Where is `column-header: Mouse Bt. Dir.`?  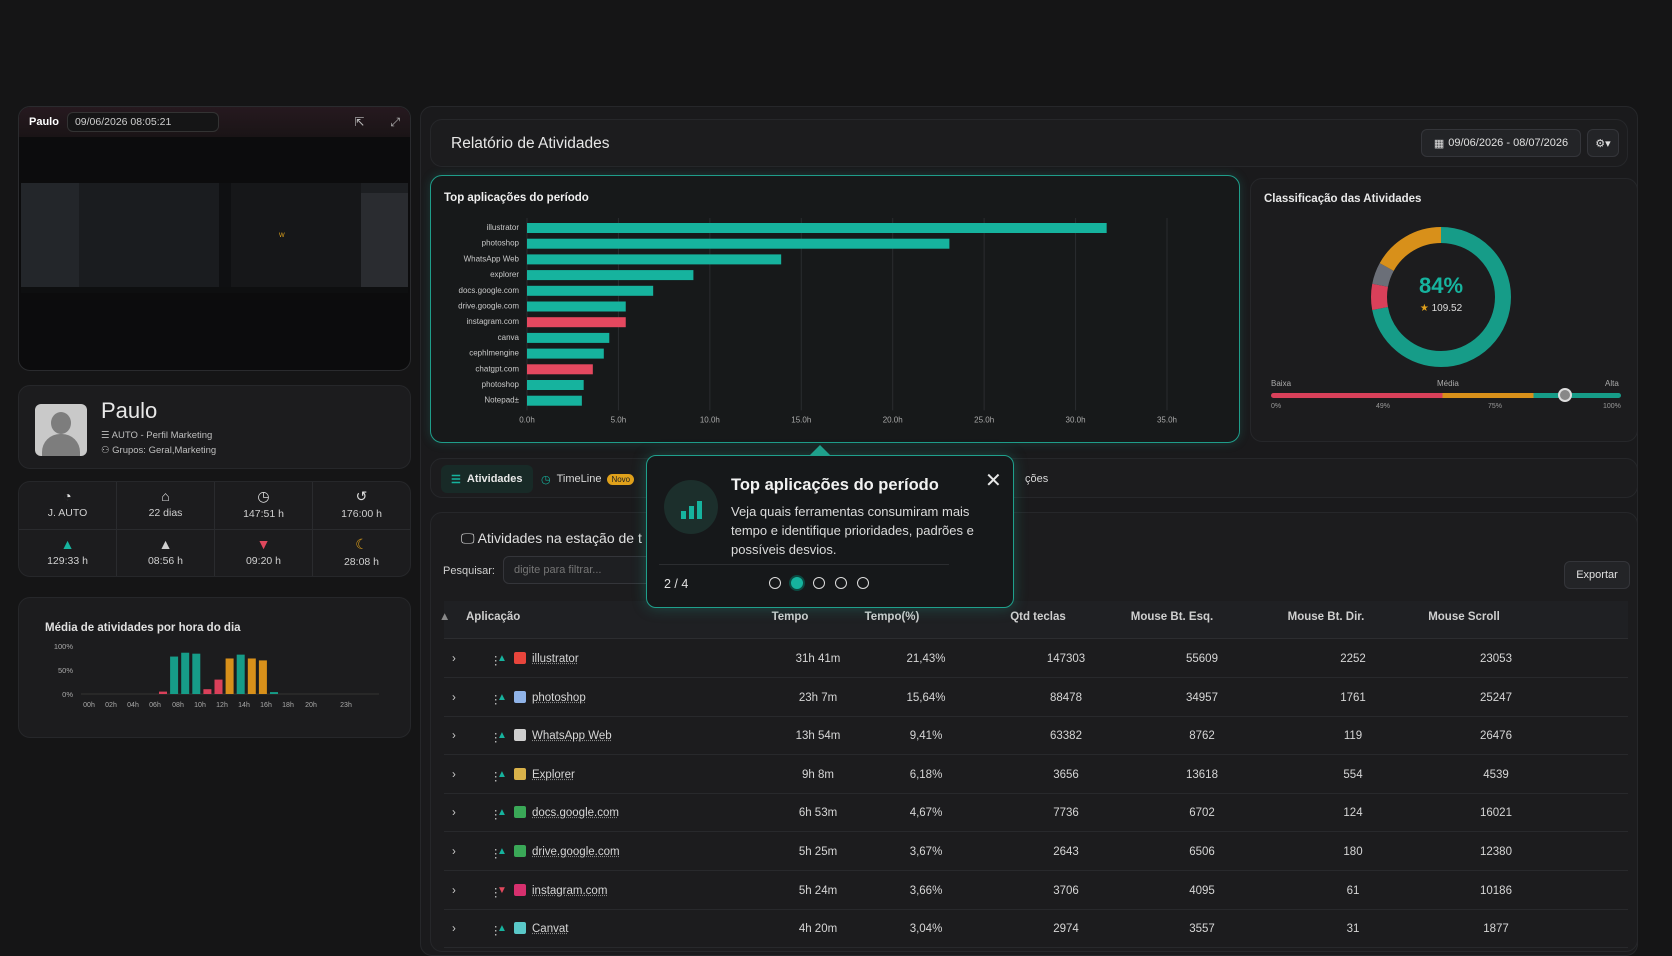
column-header: Mouse Bt. Dir. is located at coordinates (1326, 617).